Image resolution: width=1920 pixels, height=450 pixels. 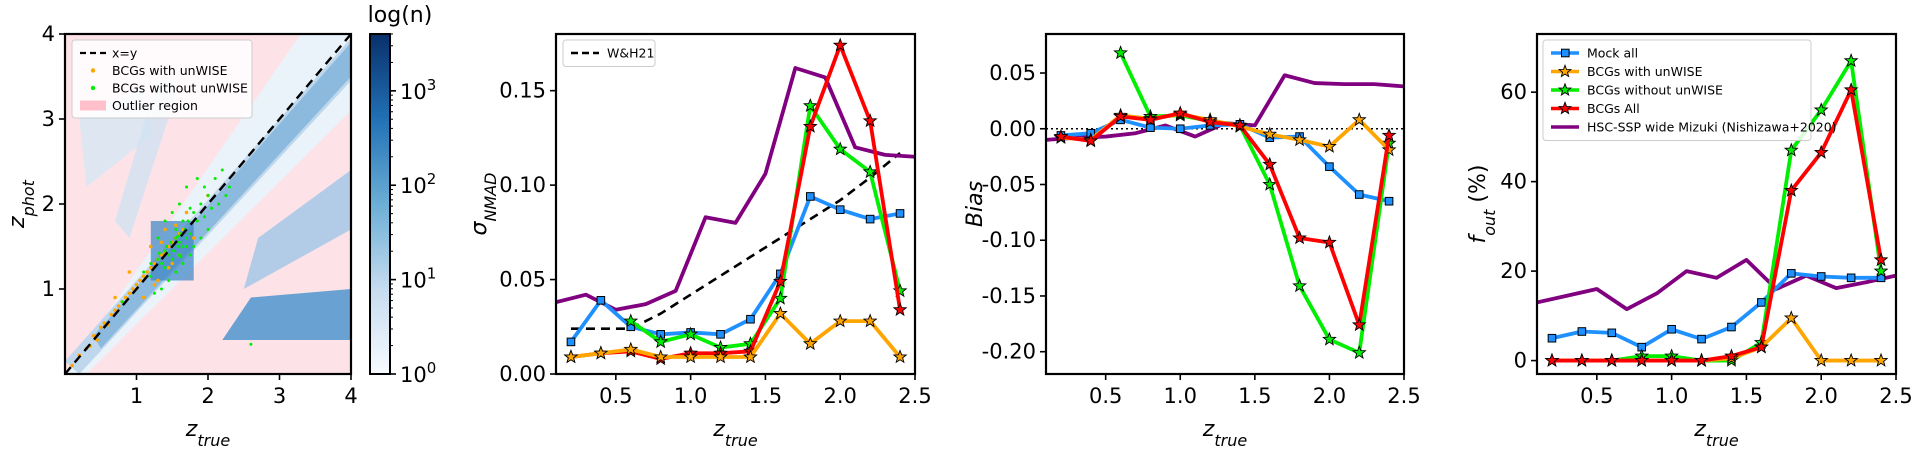 What do you see at coordinates (1012, 73) in the screenshot?
I see `bias-ytick-label-5: 0.05` at bounding box center [1012, 73].